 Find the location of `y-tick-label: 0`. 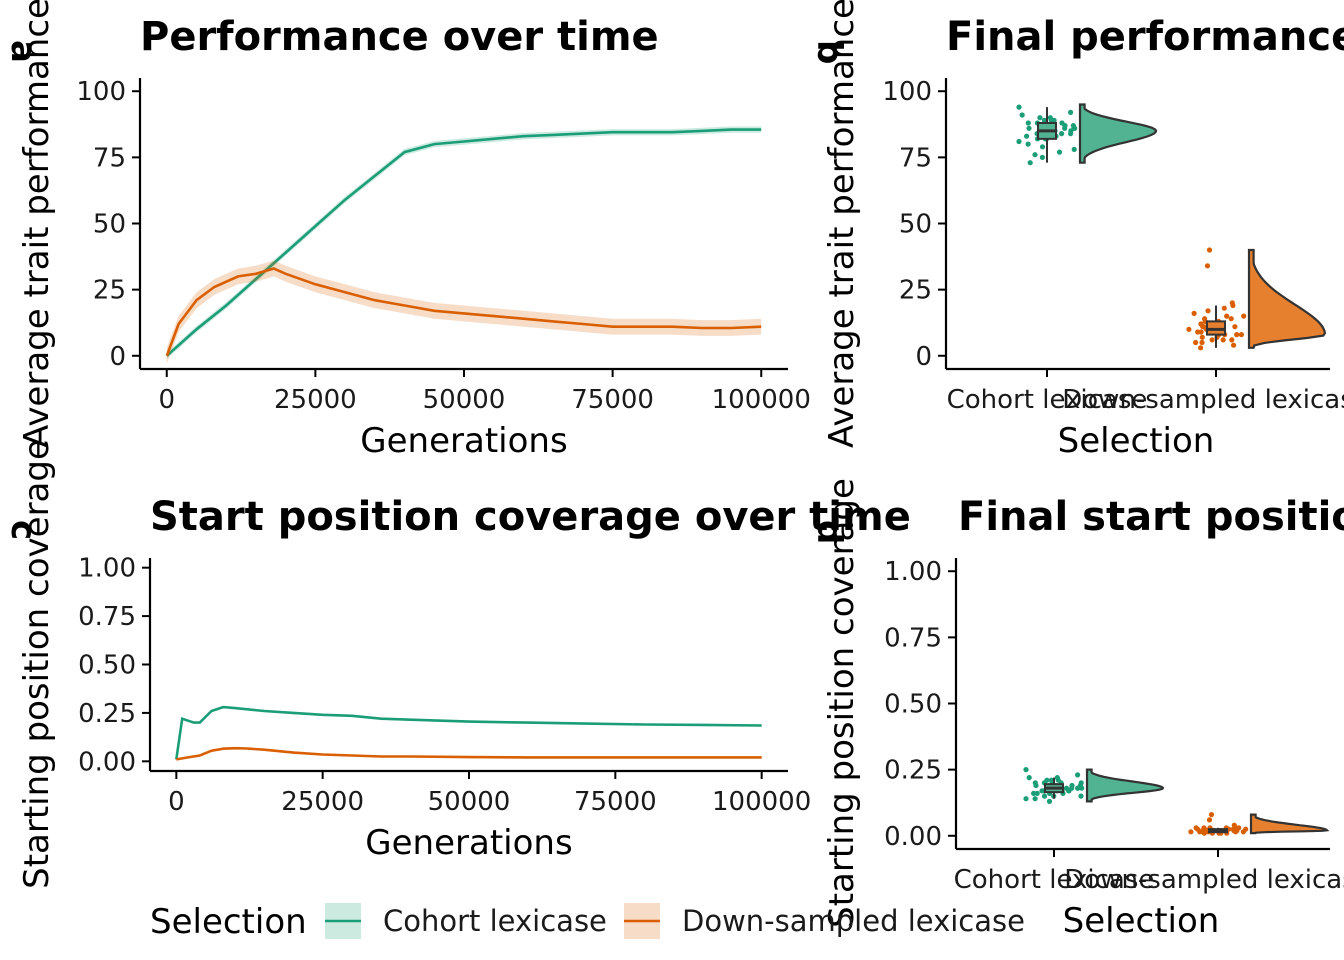

y-tick-label: 0 is located at coordinates (923, 357).